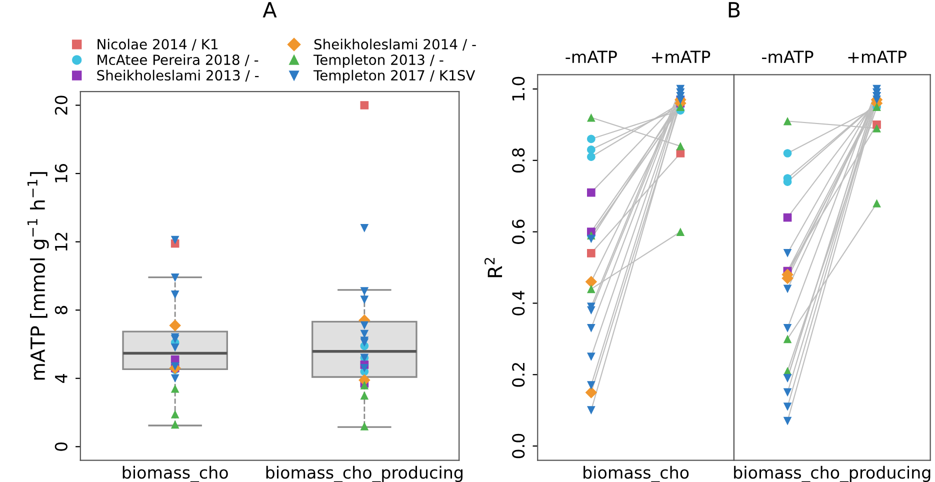  I want to click on legend-label: Sheikholeslami 2013 / -, so click(178, 76).